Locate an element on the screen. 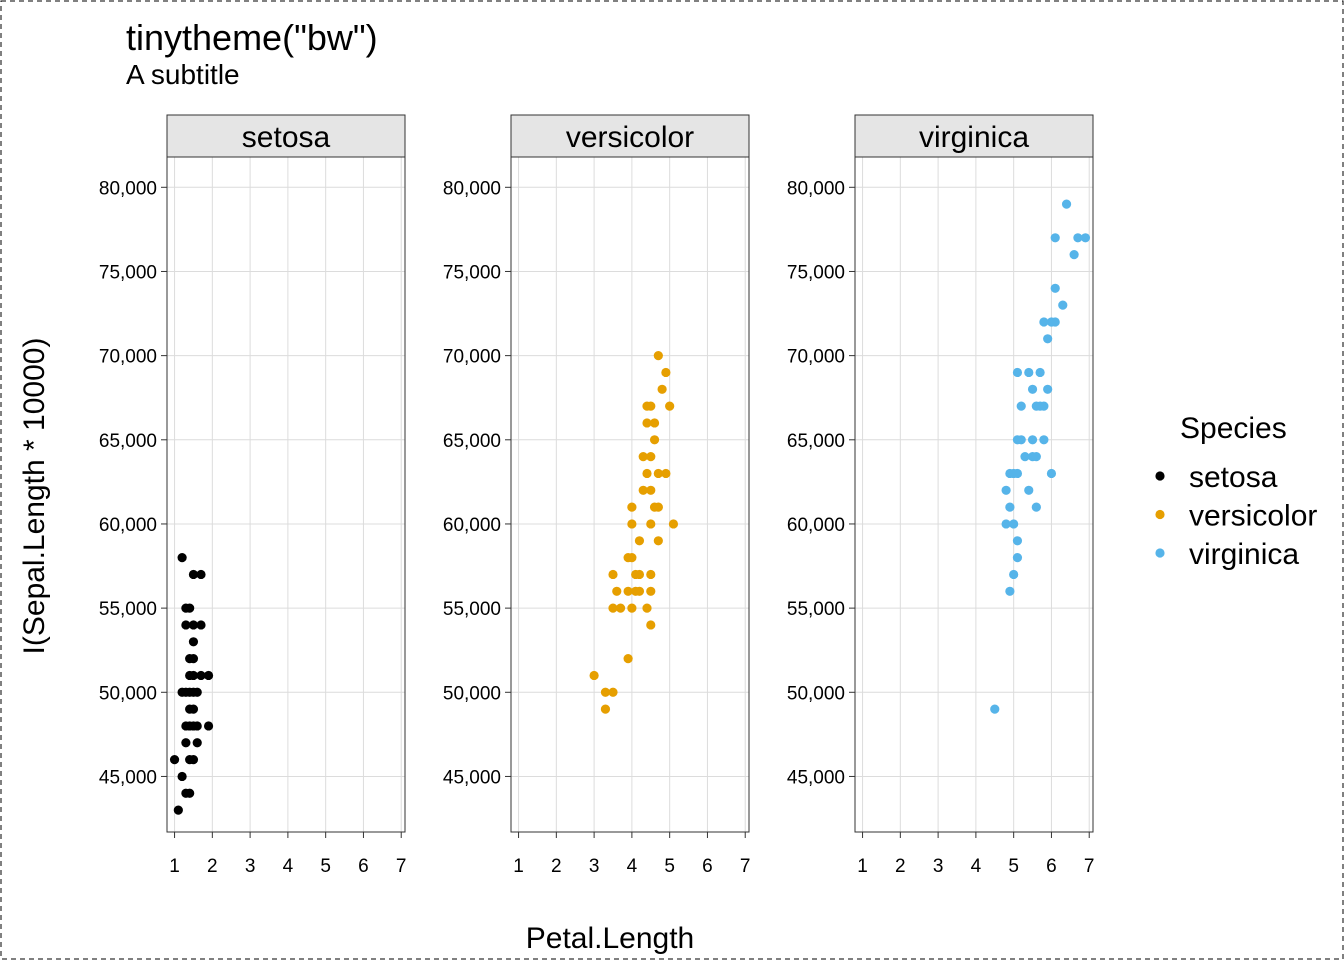 The image size is (1344, 960). chart-title: tinytheme("bw") is located at coordinates (252, 37).